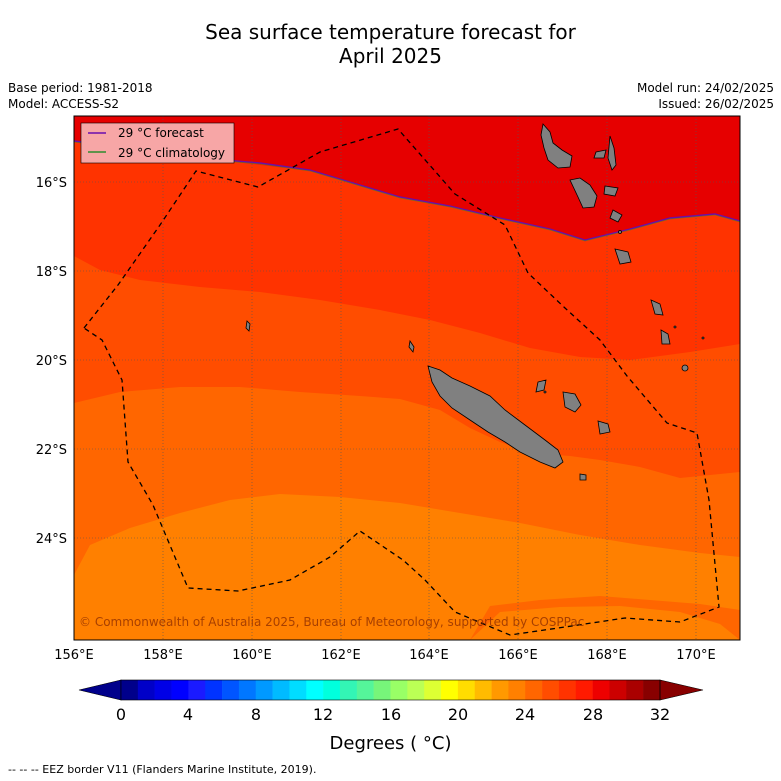 This screenshot has height=781, width=781. What do you see at coordinates (556, 146) in the screenshot?
I see `vanuatu-espiritu-santo` at bounding box center [556, 146].